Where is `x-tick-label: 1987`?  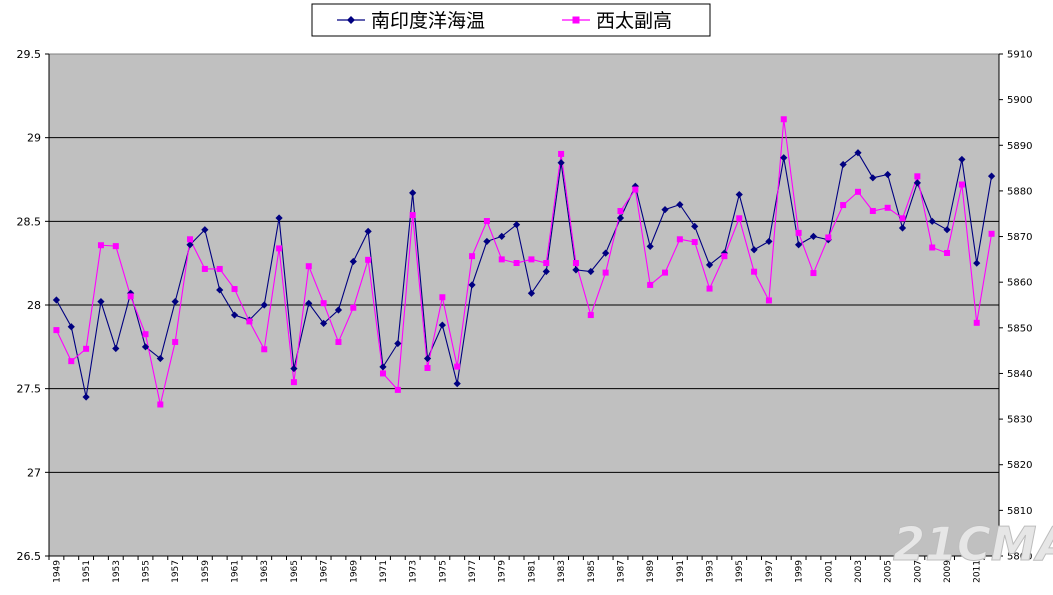
x-tick-label: 1987 is located at coordinates (621, 571).